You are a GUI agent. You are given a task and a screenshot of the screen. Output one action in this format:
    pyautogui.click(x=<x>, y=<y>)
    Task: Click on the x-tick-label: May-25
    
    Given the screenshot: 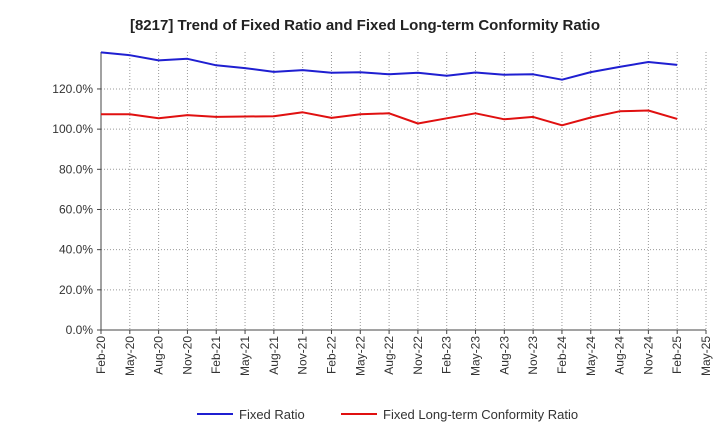 What is the action you would take?
    pyautogui.click(x=706, y=356)
    